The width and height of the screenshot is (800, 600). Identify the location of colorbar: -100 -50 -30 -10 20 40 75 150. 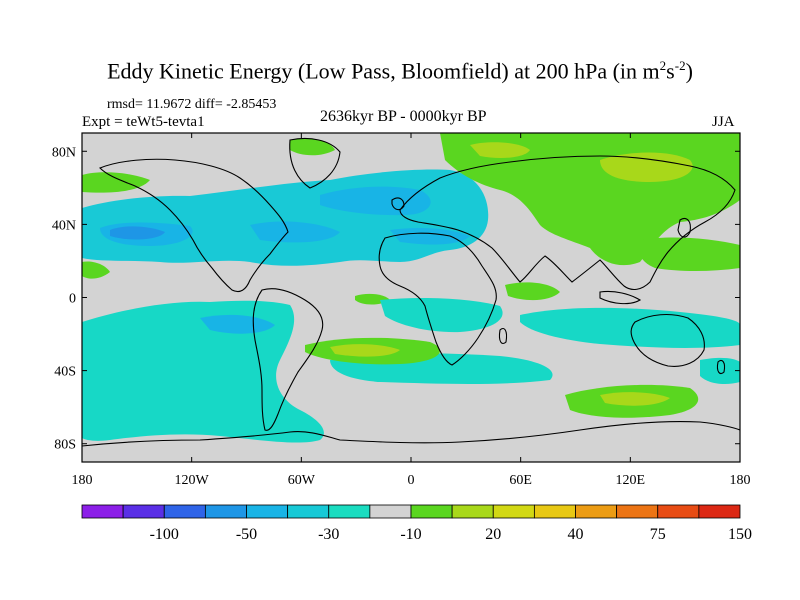
(416, 523).